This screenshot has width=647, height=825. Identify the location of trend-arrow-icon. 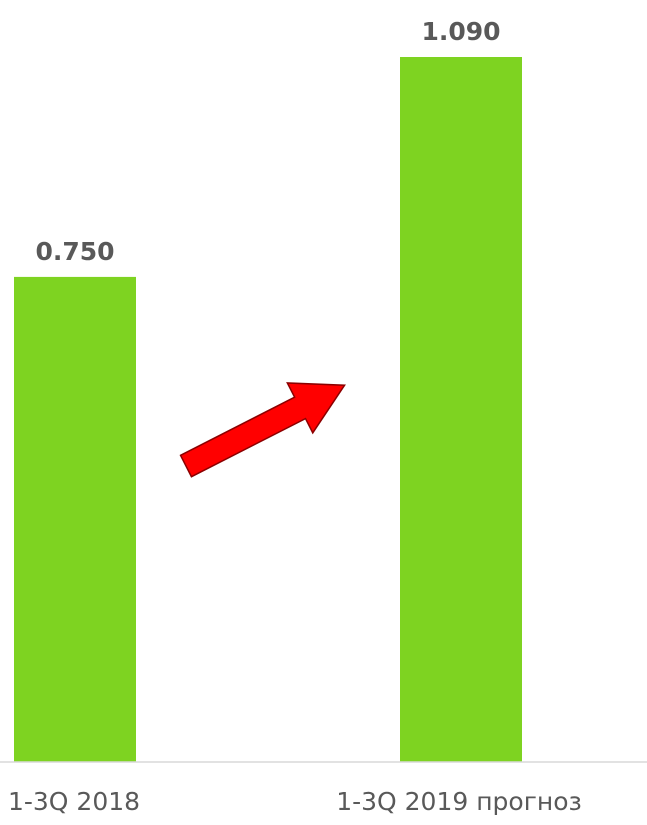
(262, 430).